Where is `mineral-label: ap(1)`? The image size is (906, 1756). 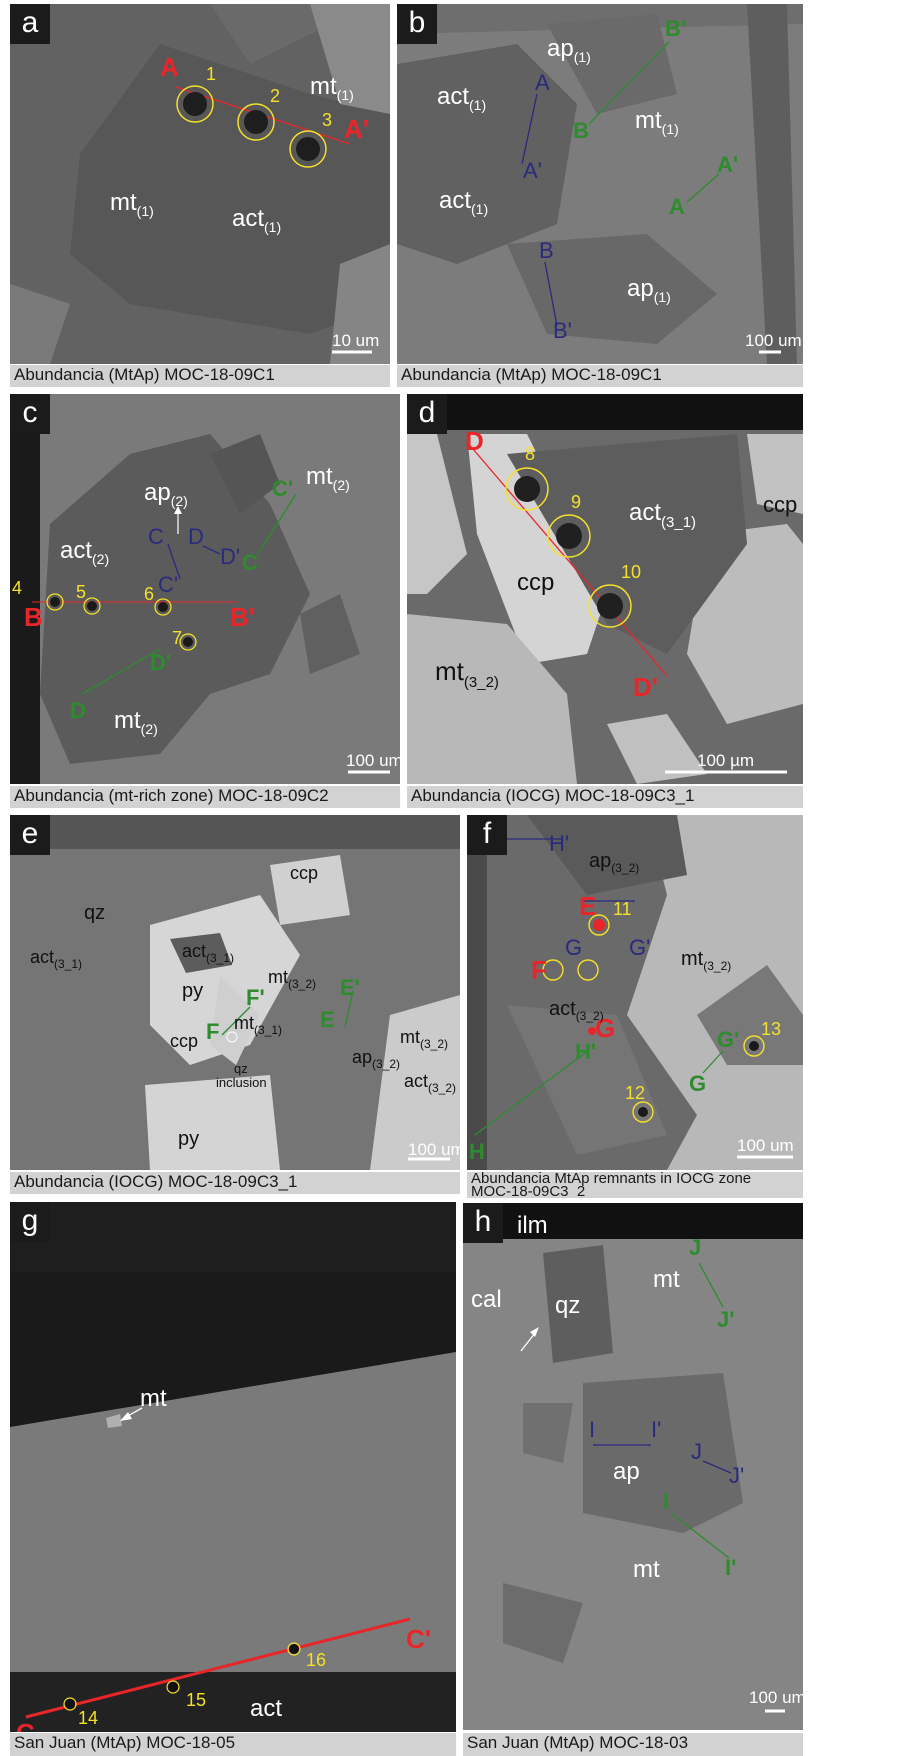 mineral-label: ap(1) is located at coordinates (649, 290).